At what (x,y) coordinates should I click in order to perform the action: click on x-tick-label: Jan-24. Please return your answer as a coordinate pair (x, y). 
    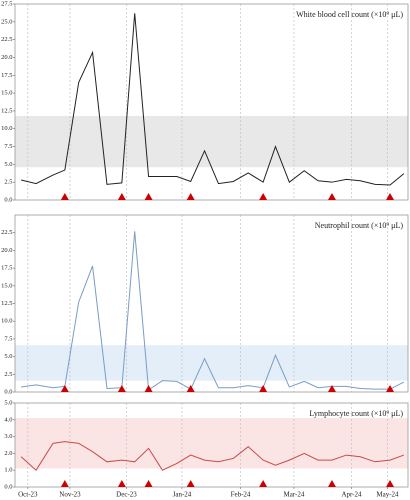
    Looking at the image, I should click on (182, 495).